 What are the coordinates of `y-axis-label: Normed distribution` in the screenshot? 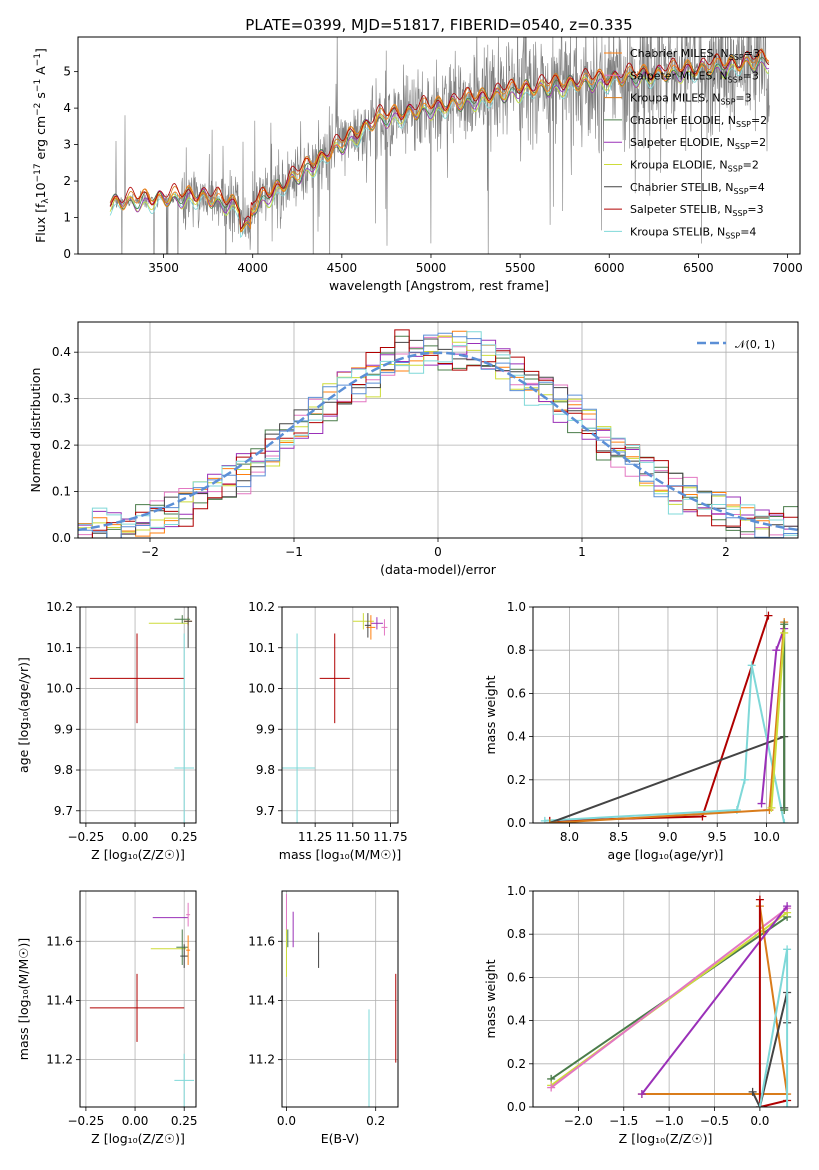 It's located at (35, 430).